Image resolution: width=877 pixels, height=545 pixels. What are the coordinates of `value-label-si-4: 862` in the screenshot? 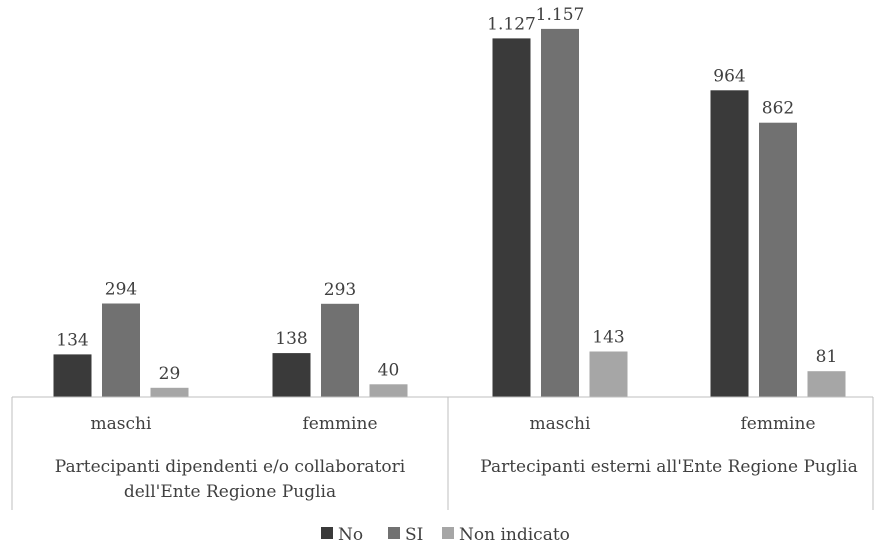 It's located at (778, 109).